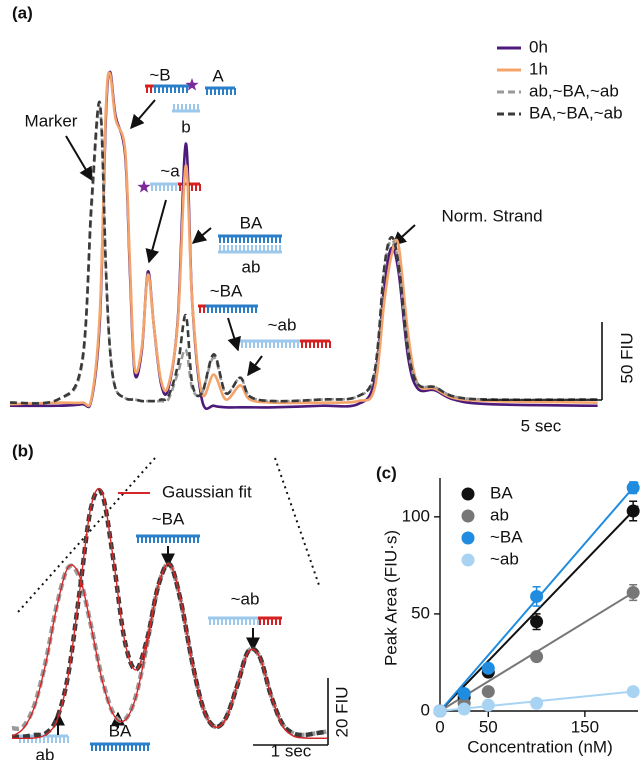 The width and height of the screenshot is (642, 760). Describe the element at coordinates (541, 425) in the screenshot. I see `label: 5 sec` at that location.